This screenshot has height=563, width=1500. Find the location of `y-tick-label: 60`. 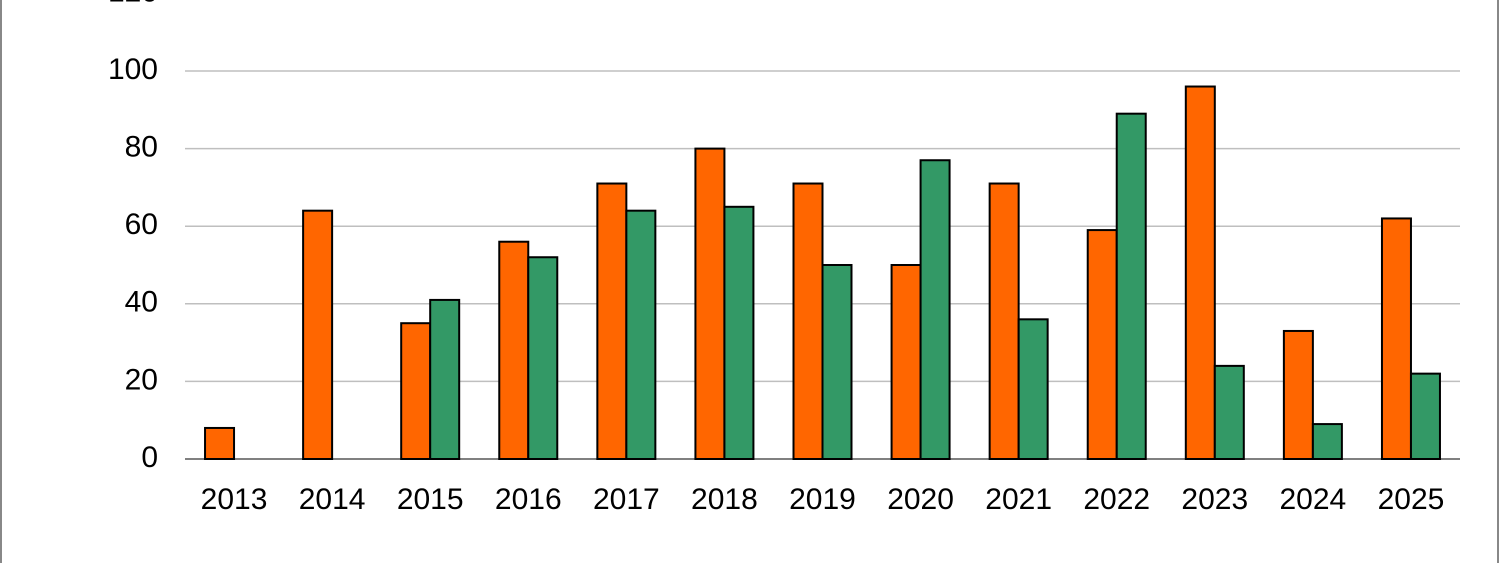

y-tick-label: 60 is located at coordinates (141, 224).